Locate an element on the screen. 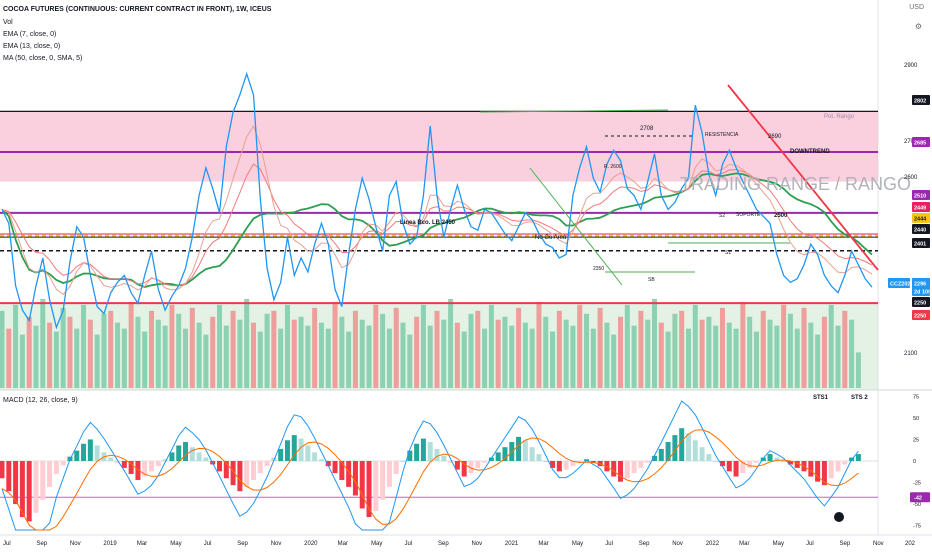  diag-green-line is located at coordinates (576, 226).